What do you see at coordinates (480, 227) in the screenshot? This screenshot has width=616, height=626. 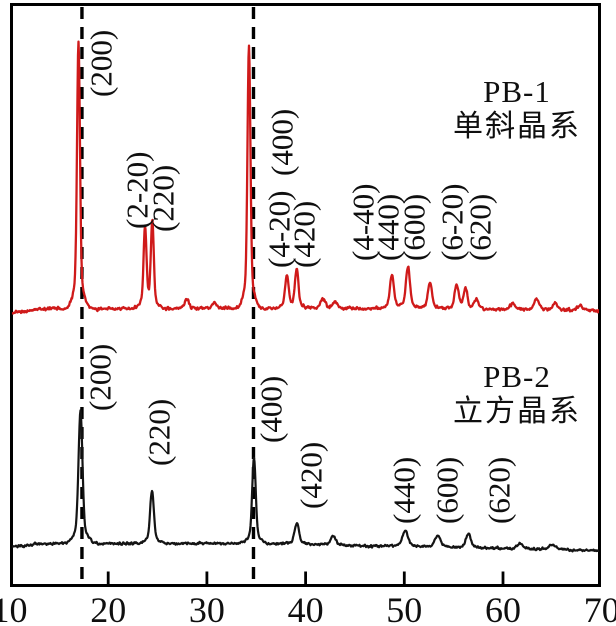 I see `peak-label-pb-1: (620)` at bounding box center [480, 227].